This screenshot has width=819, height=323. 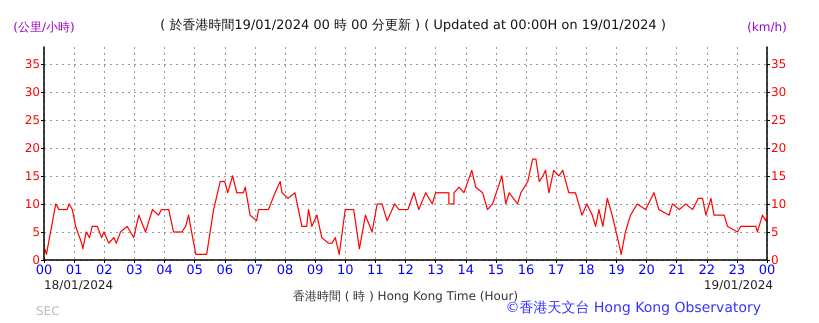 I want to click on x-tick-label: 19, so click(x=616, y=270).